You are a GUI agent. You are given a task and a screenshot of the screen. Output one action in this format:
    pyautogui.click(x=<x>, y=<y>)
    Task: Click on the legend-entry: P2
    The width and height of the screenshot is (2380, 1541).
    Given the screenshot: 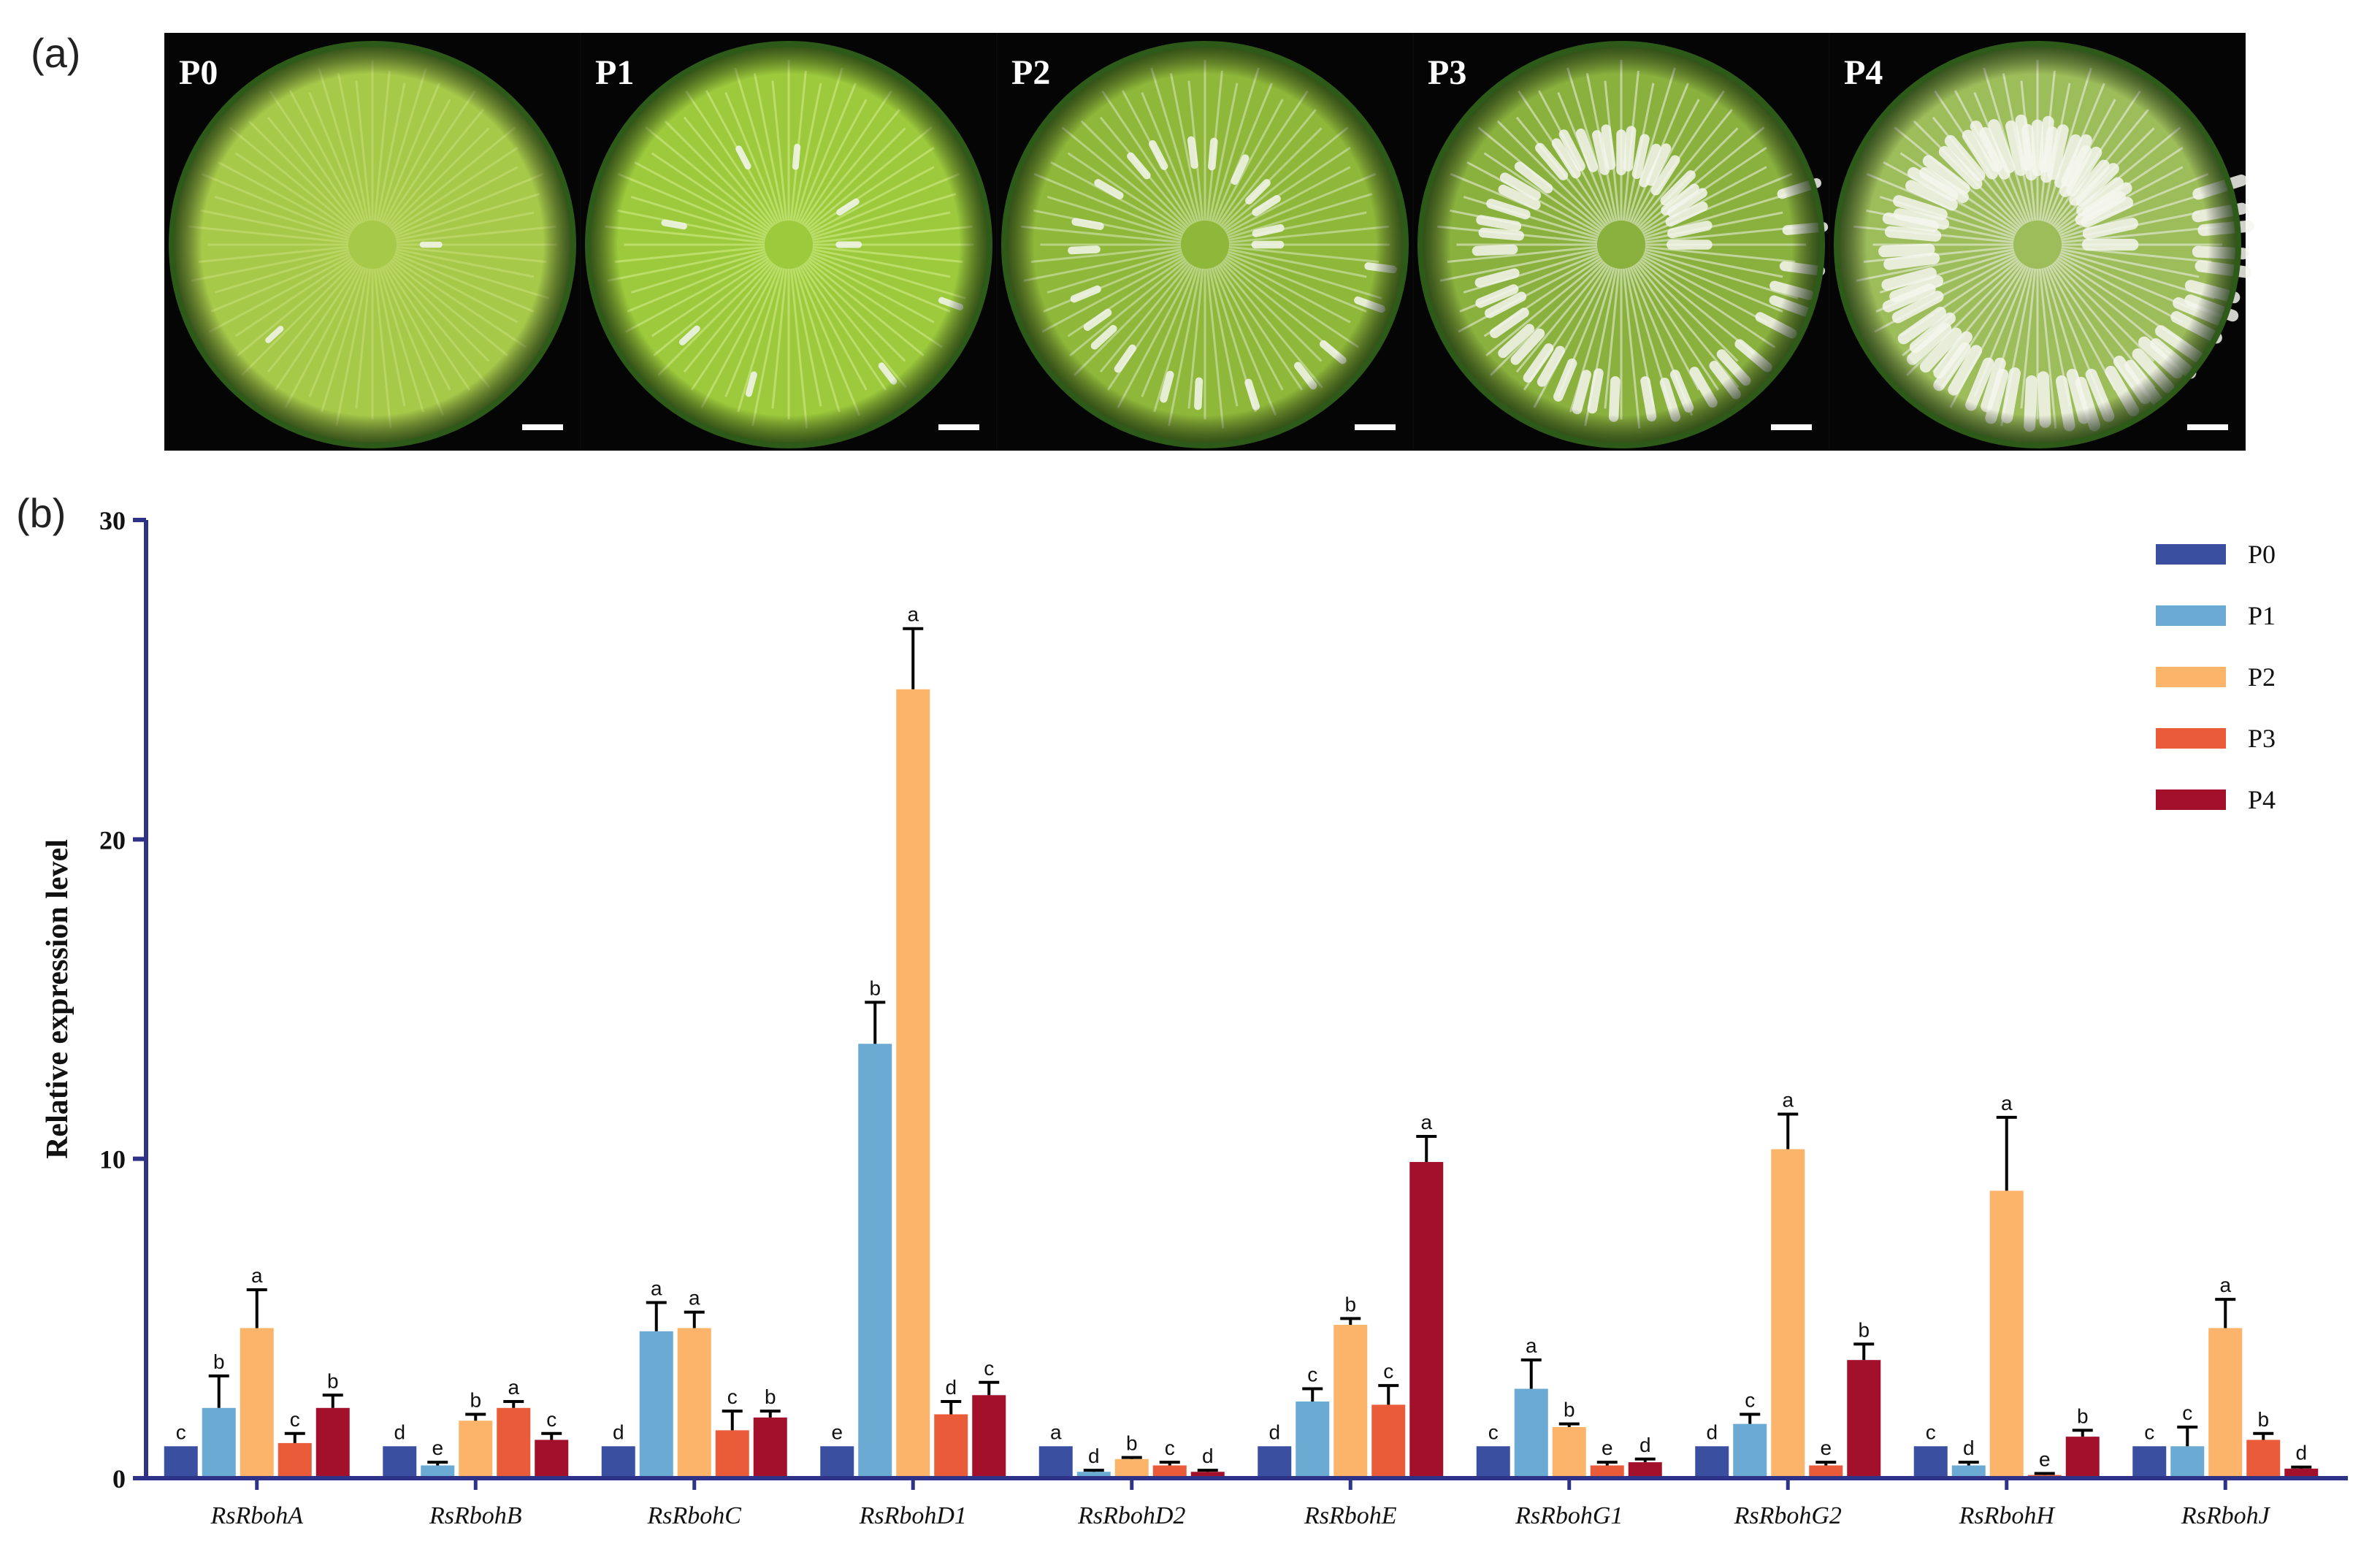 What is the action you would take?
    pyautogui.click(x=2216, y=677)
    